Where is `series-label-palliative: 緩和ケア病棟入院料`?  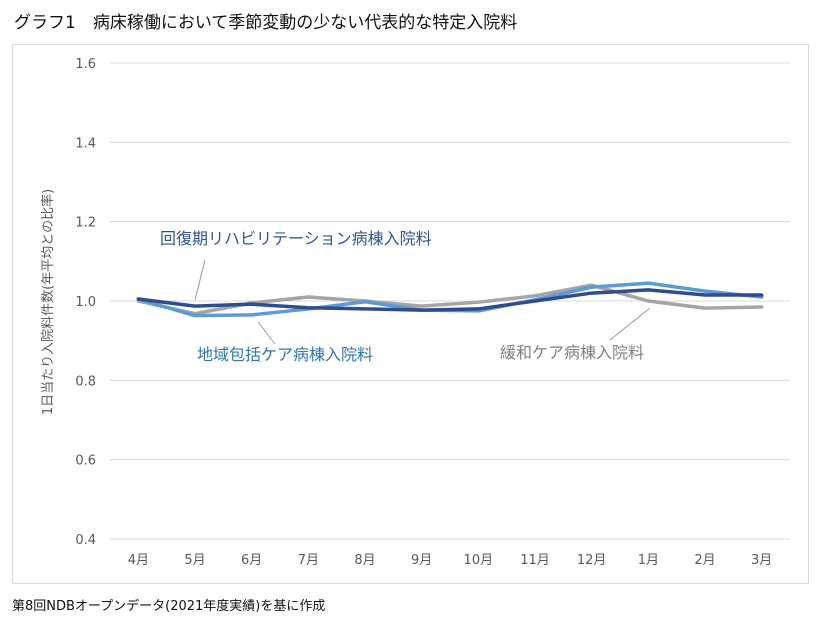 series-label-palliative: 緩和ケア病棟入院料 is located at coordinates (572, 352).